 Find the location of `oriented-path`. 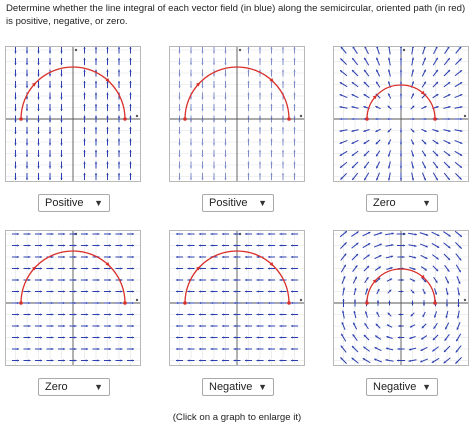

oriented-path is located at coordinates (237, 93).